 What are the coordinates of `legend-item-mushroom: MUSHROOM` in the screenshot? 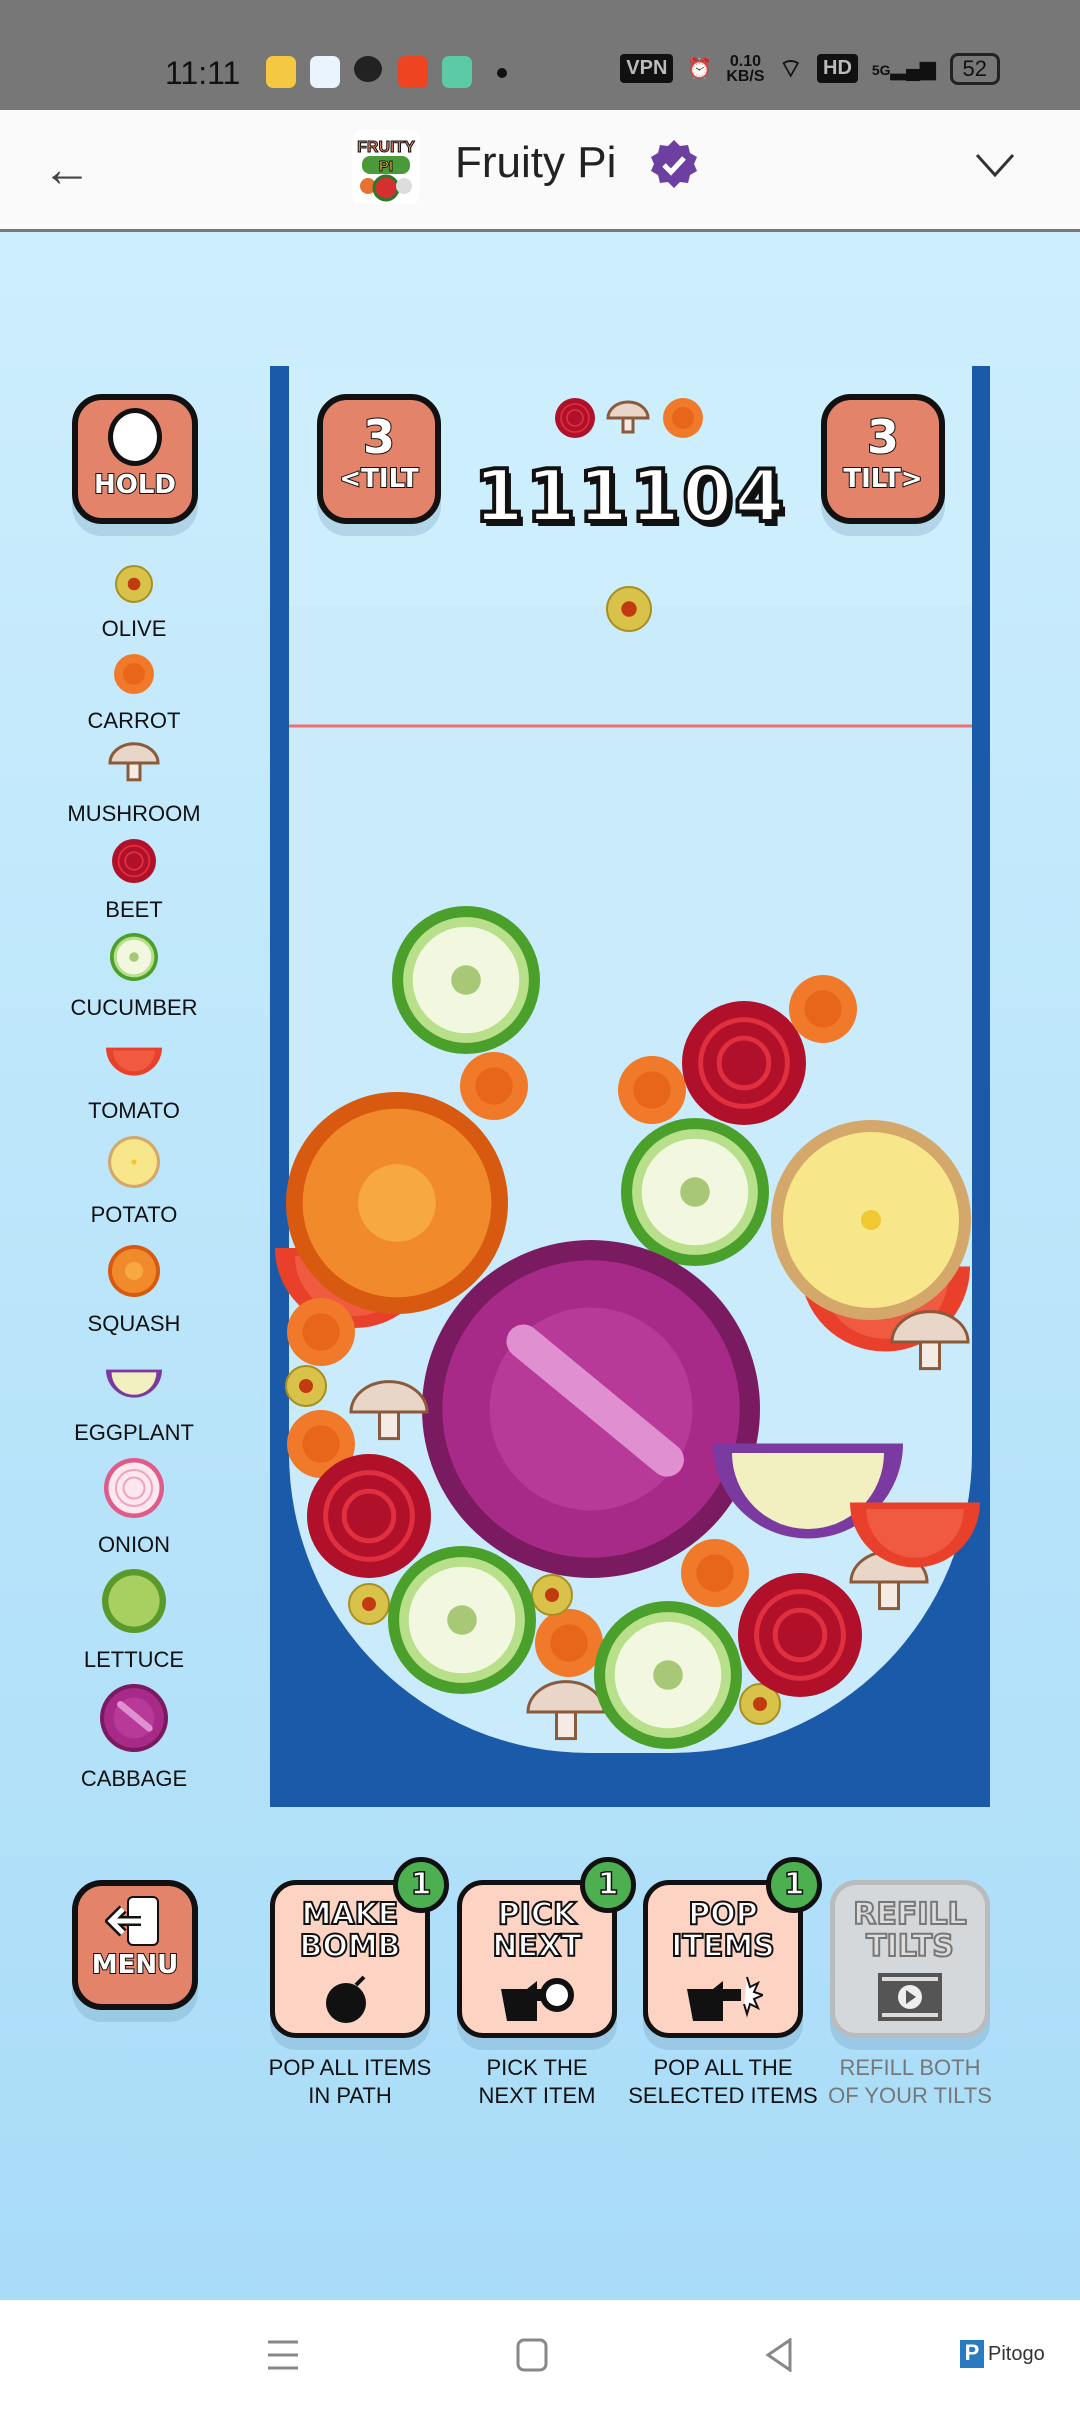 It's located at (134, 782).